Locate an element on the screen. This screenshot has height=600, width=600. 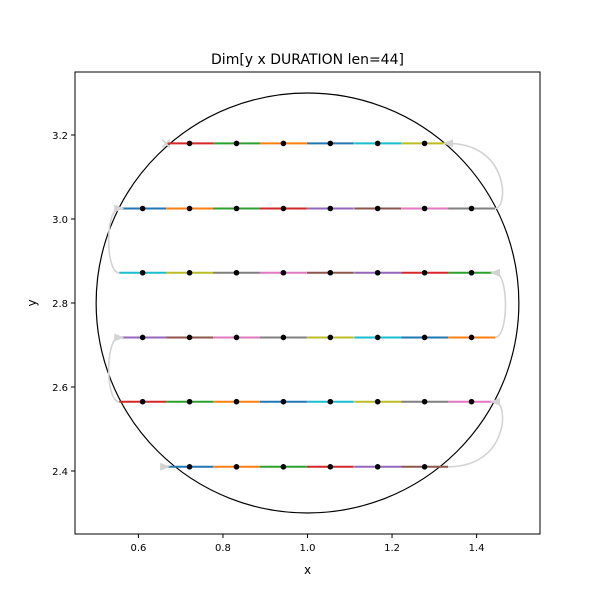
x-tick-label: 1.0 is located at coordinates (308, 548).